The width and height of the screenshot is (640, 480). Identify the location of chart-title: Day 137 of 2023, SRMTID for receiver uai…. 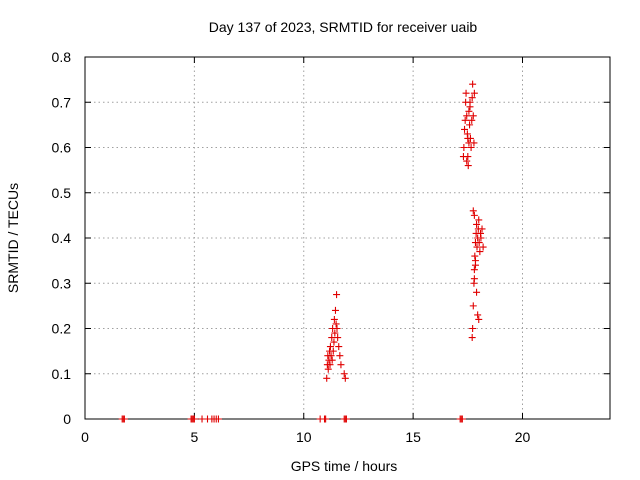
(343, 27).